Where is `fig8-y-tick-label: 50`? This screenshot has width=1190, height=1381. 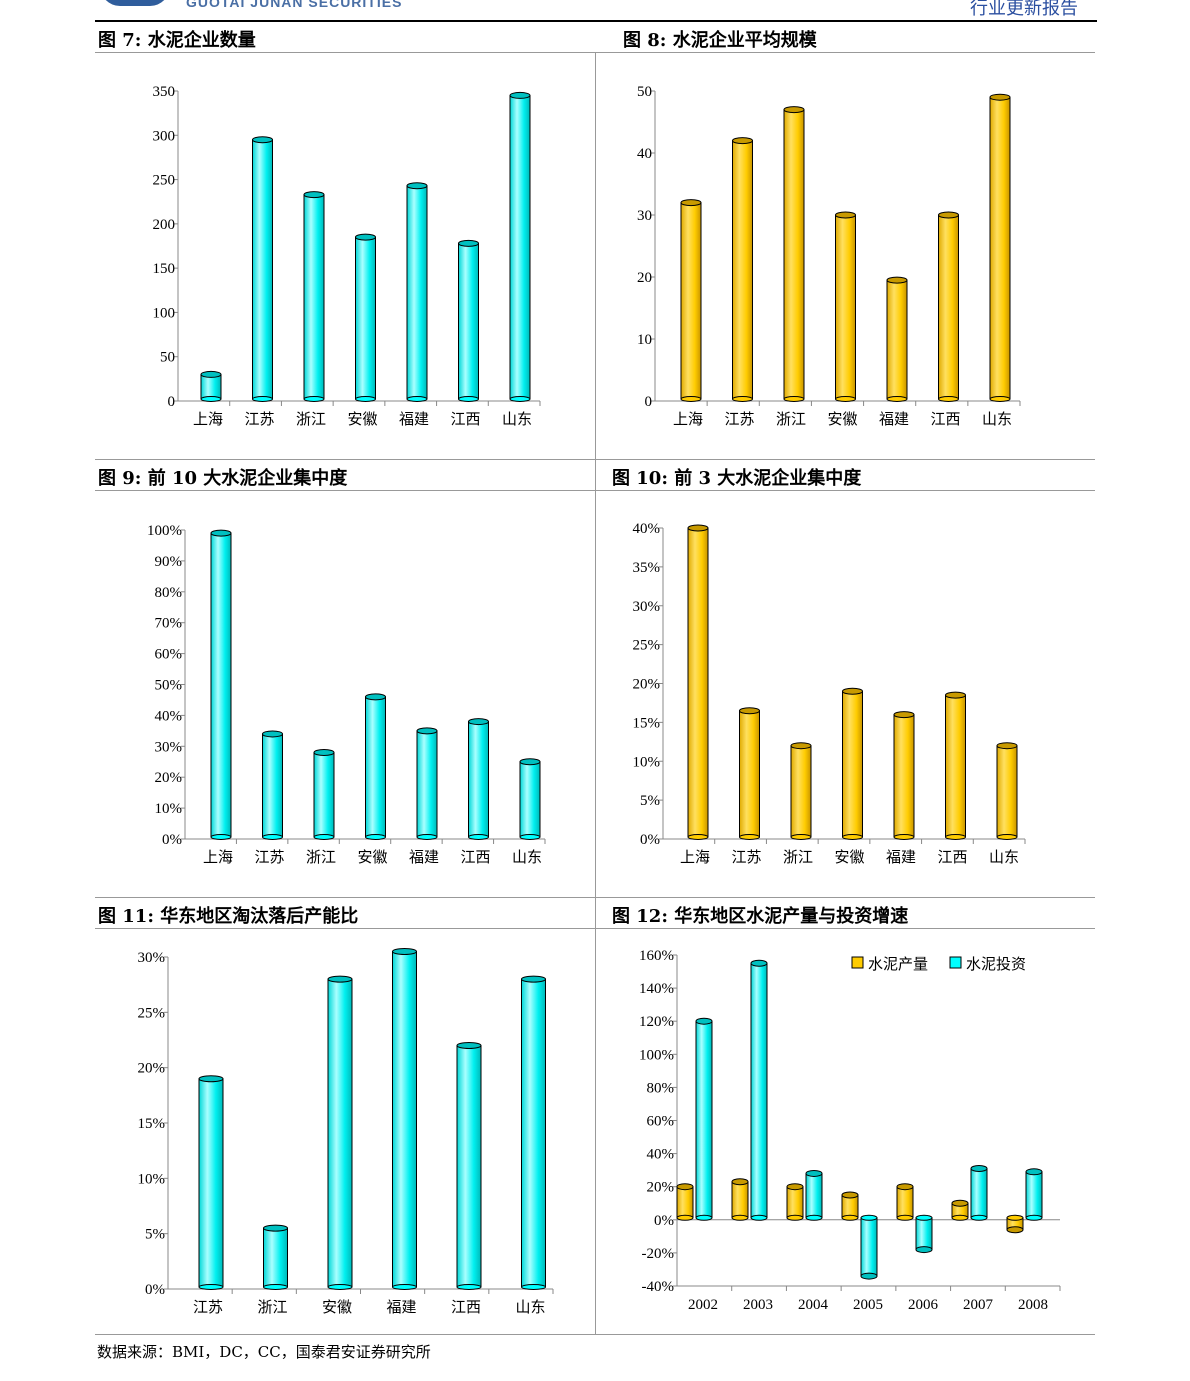 fig8-y-tick-label: 50 is located at coordinates (644, 92).